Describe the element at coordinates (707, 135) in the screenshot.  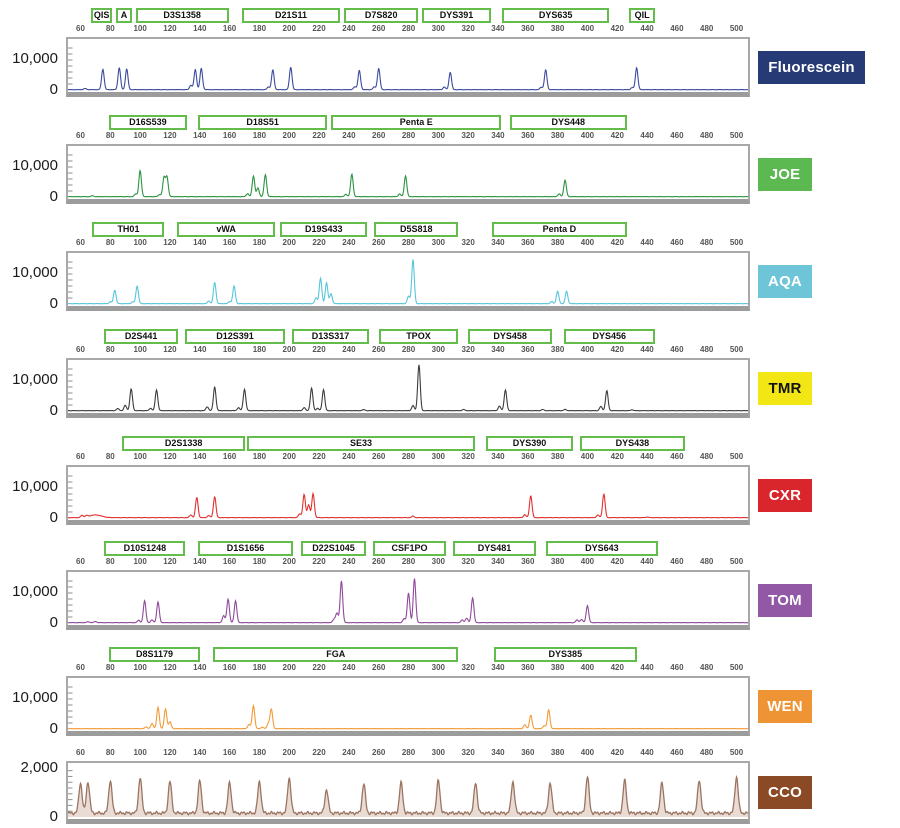
I see `x-tick-label: 480` at that location.